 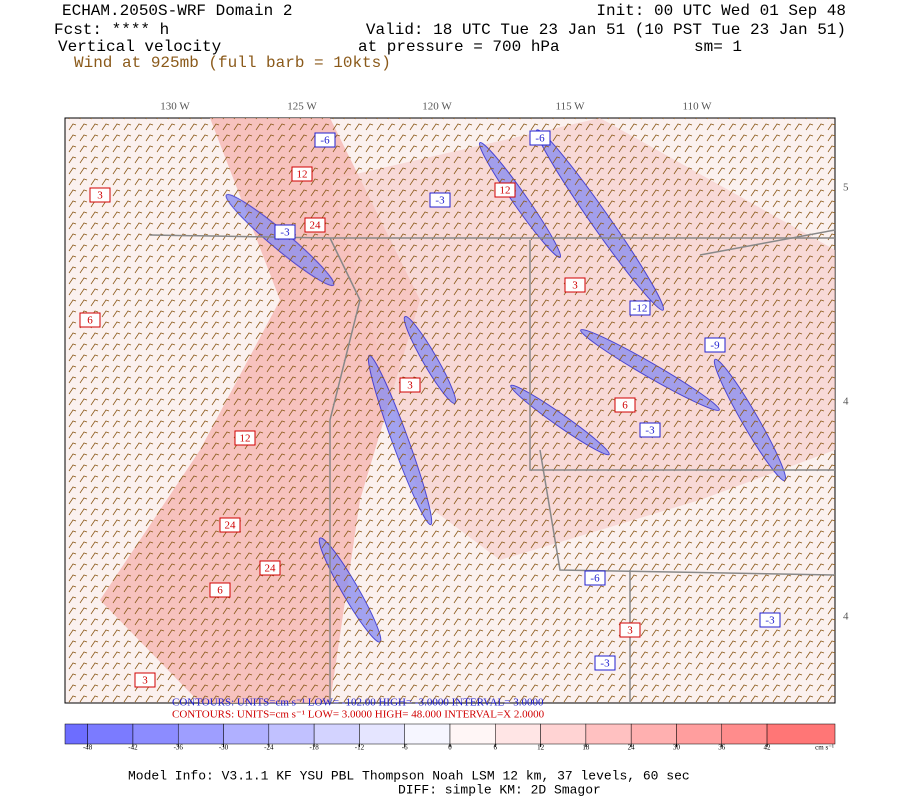 I want to click on colorbar-tick-label: -42, so click(x=133, y=748).